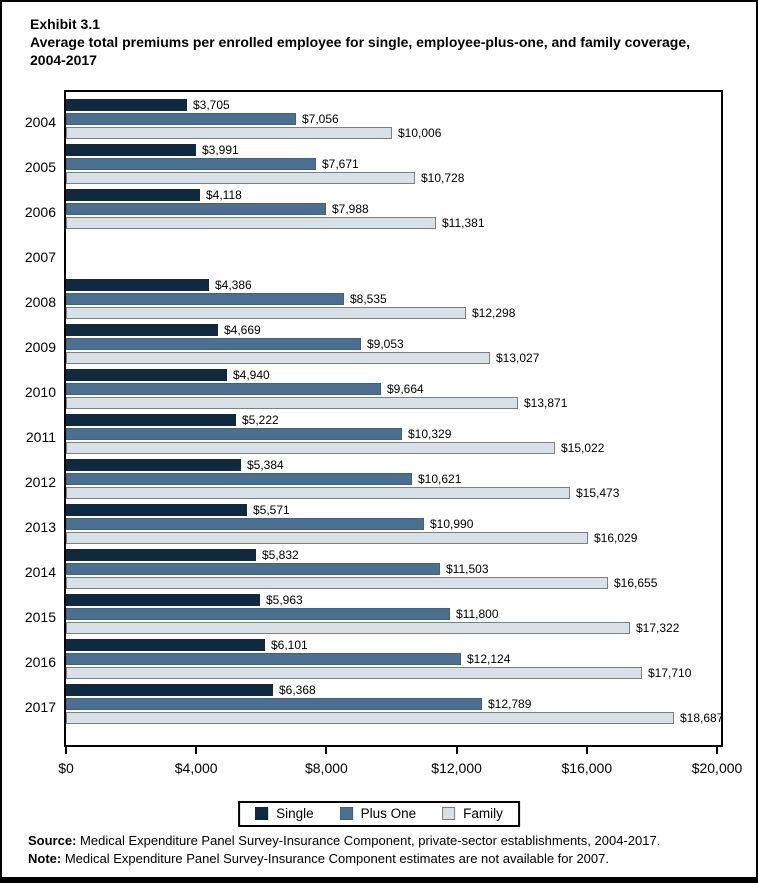 The height and width of the screenshot is (883, 758). I want to click on bar-row: $7,988, so click(393, 209).